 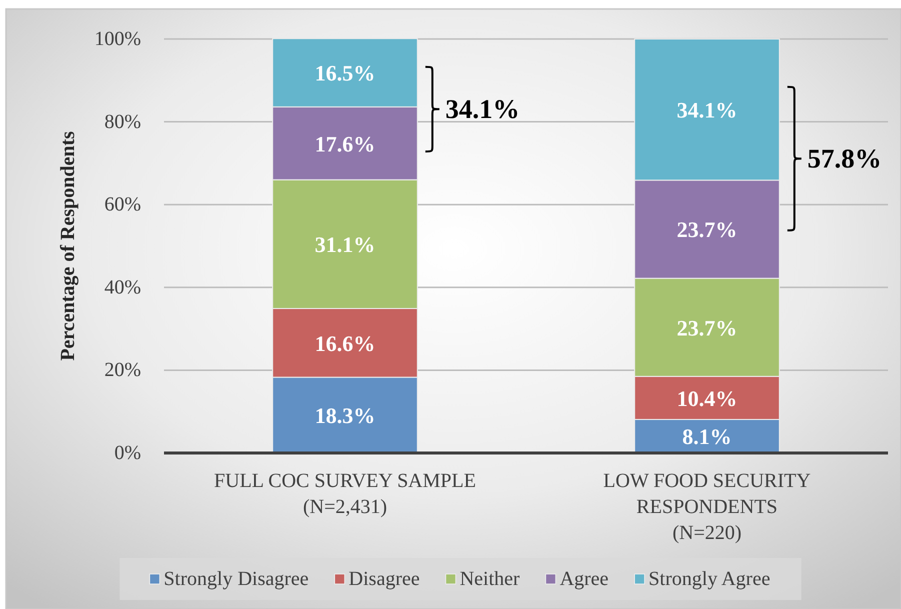 I want to click on y-axis-title: Percentage of Respondents, so click(x=68, y=245).